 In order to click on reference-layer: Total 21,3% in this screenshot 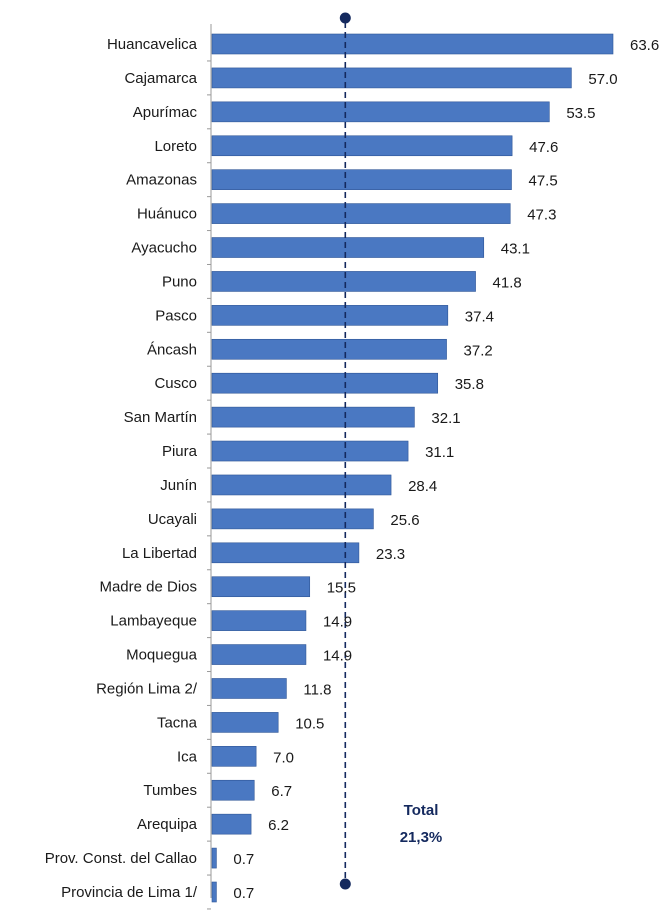, I will do `click(391, 451)`.